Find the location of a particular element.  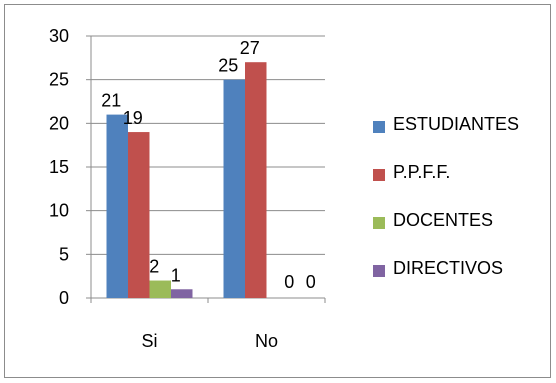

y-axis-ticks: 0 5 10 15 20 25 30 is located at coordinates (70, 167).